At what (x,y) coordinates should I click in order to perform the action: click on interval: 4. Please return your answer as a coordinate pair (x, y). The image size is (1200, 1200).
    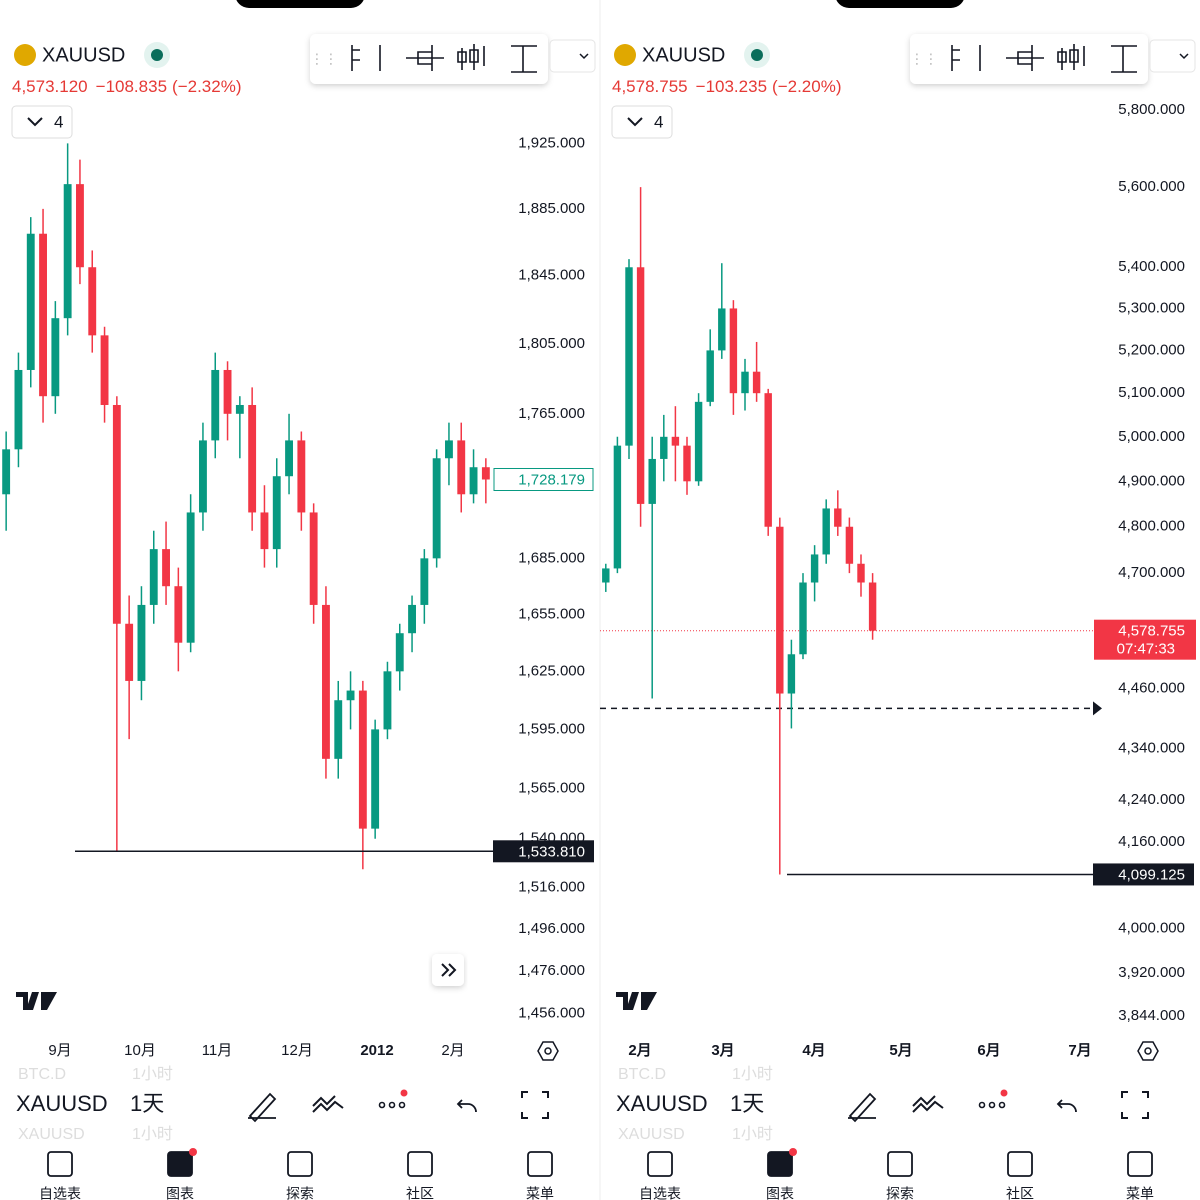
    Looking at the image, I should click on (658, 121).